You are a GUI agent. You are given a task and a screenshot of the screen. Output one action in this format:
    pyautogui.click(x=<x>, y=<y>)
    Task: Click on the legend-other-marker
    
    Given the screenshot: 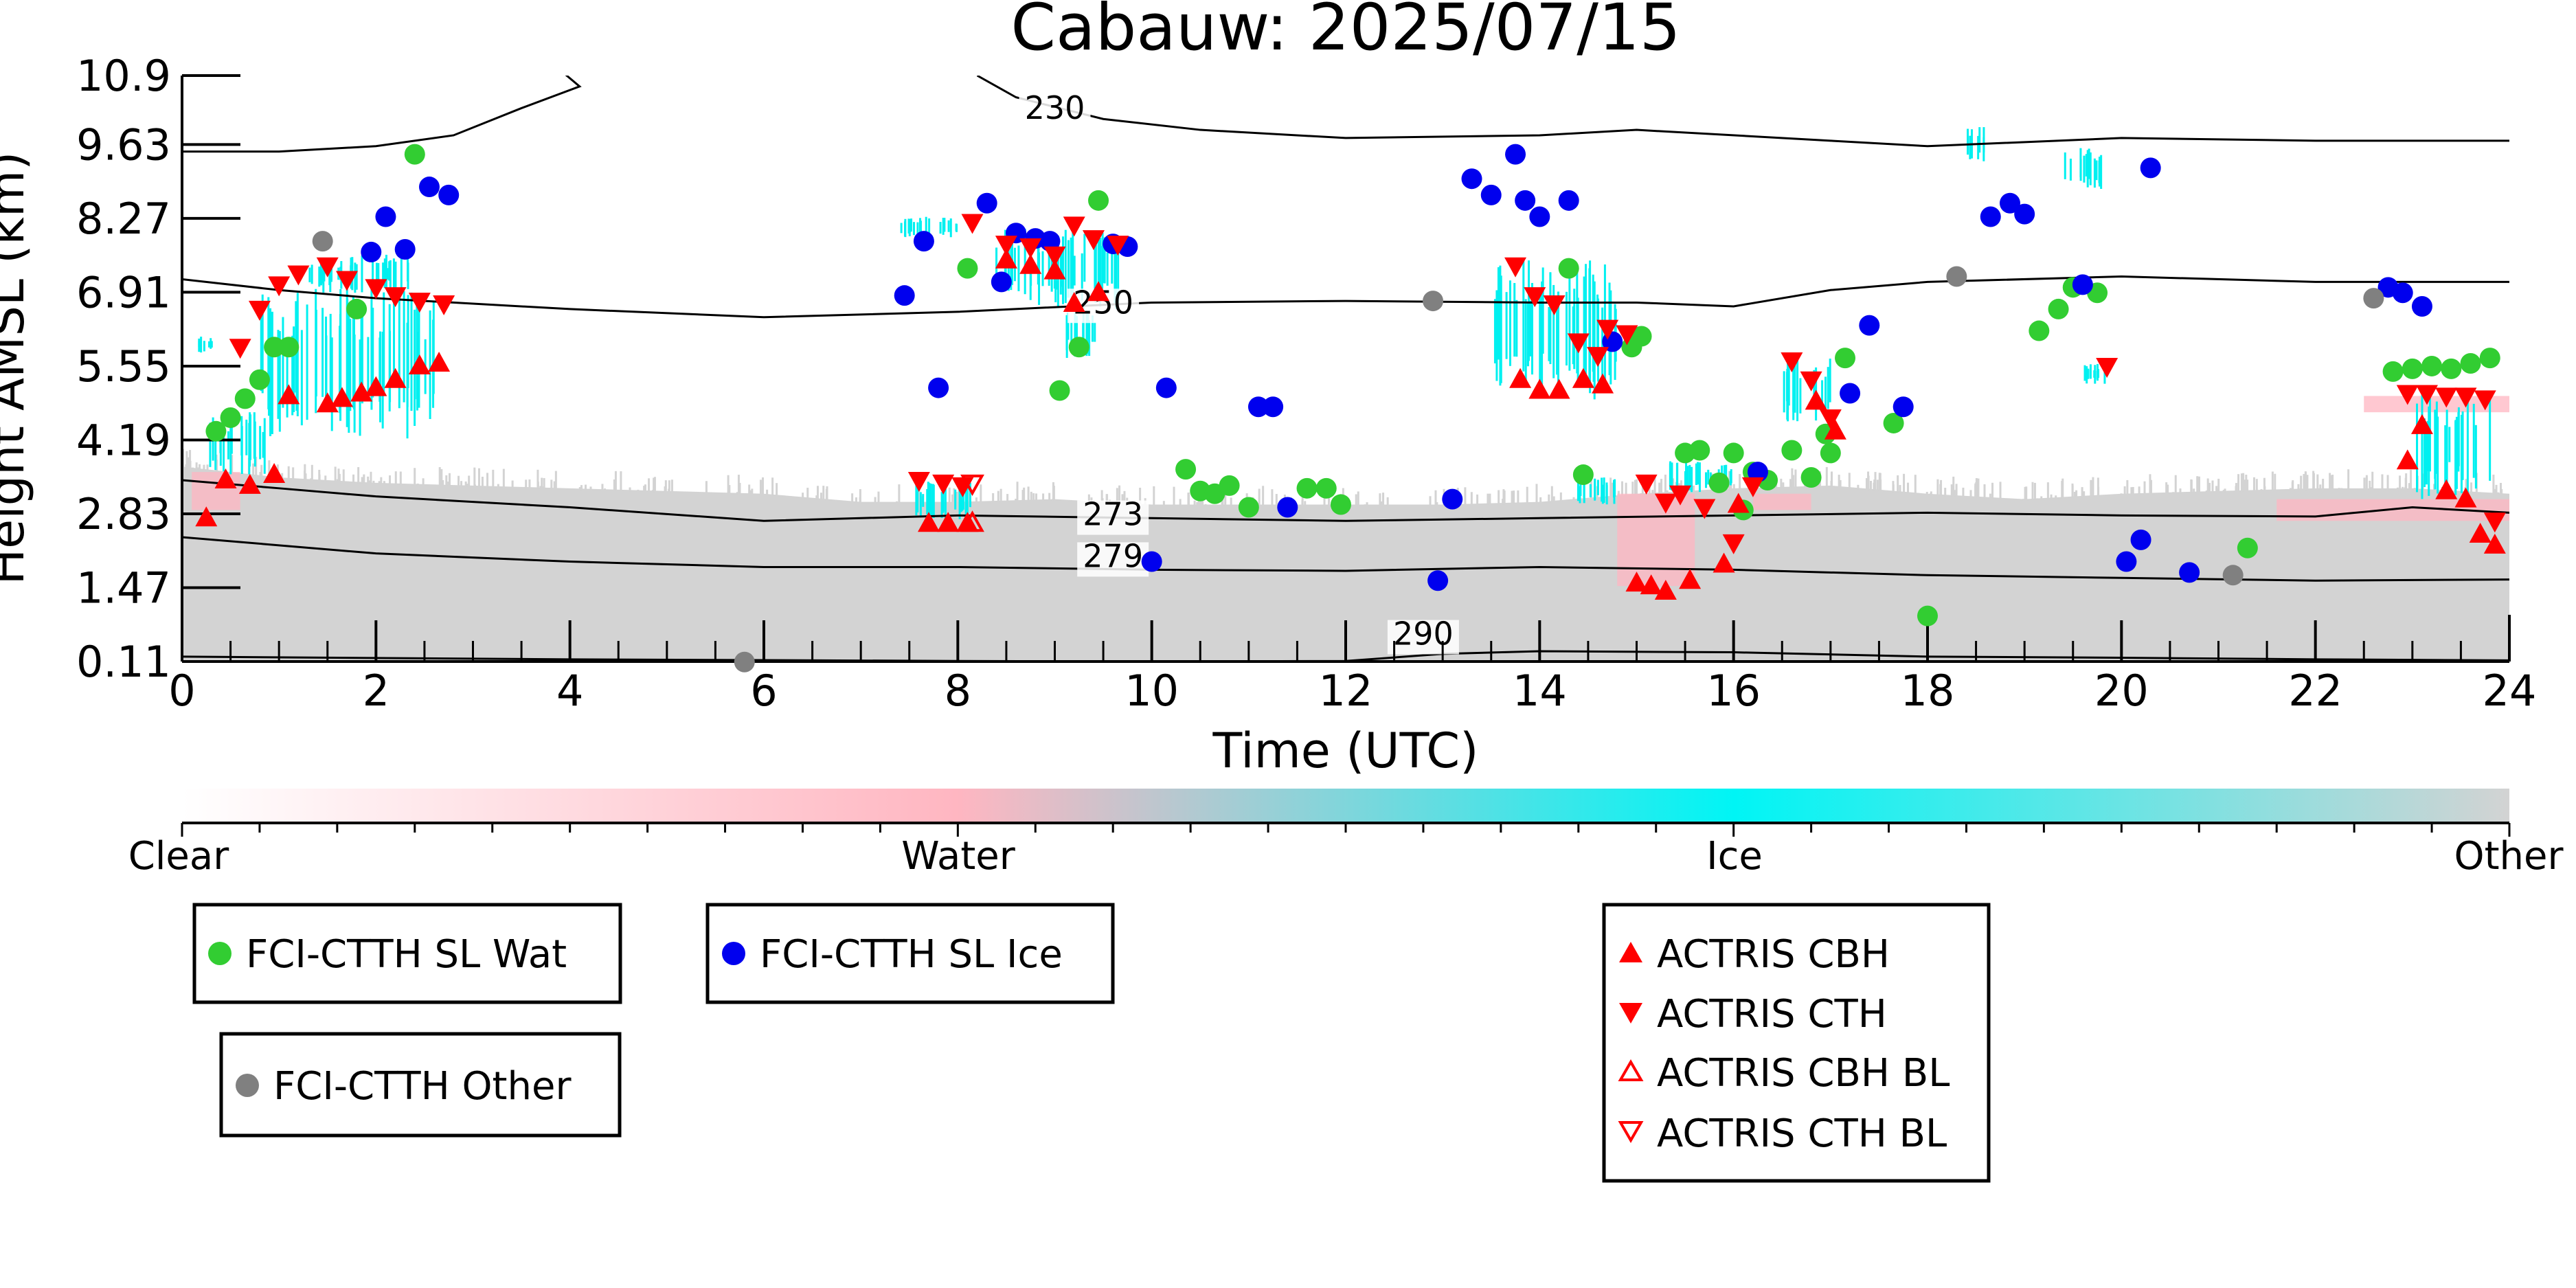 What is the action you would take?
    pyautogui.click(x=247, y=1085)
    